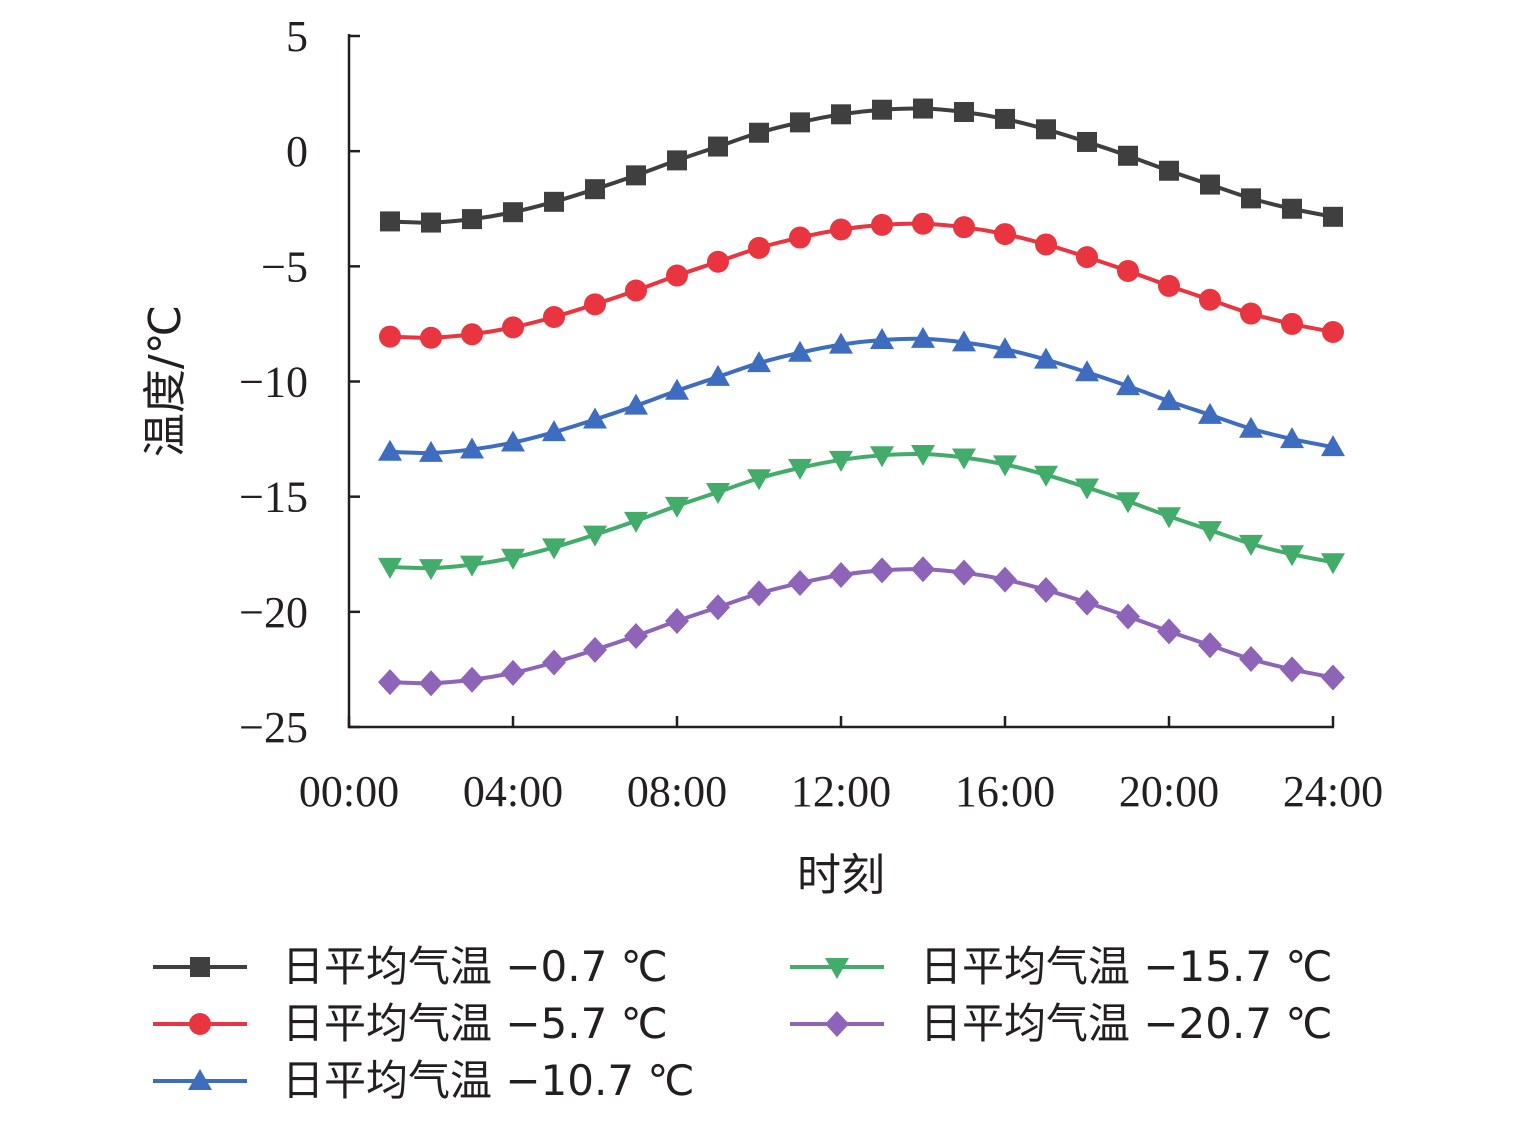 Image resolution: width=1535 pixels, height=1122 pixels. I want to click on y-tick-label: −15, so click(273, 497).